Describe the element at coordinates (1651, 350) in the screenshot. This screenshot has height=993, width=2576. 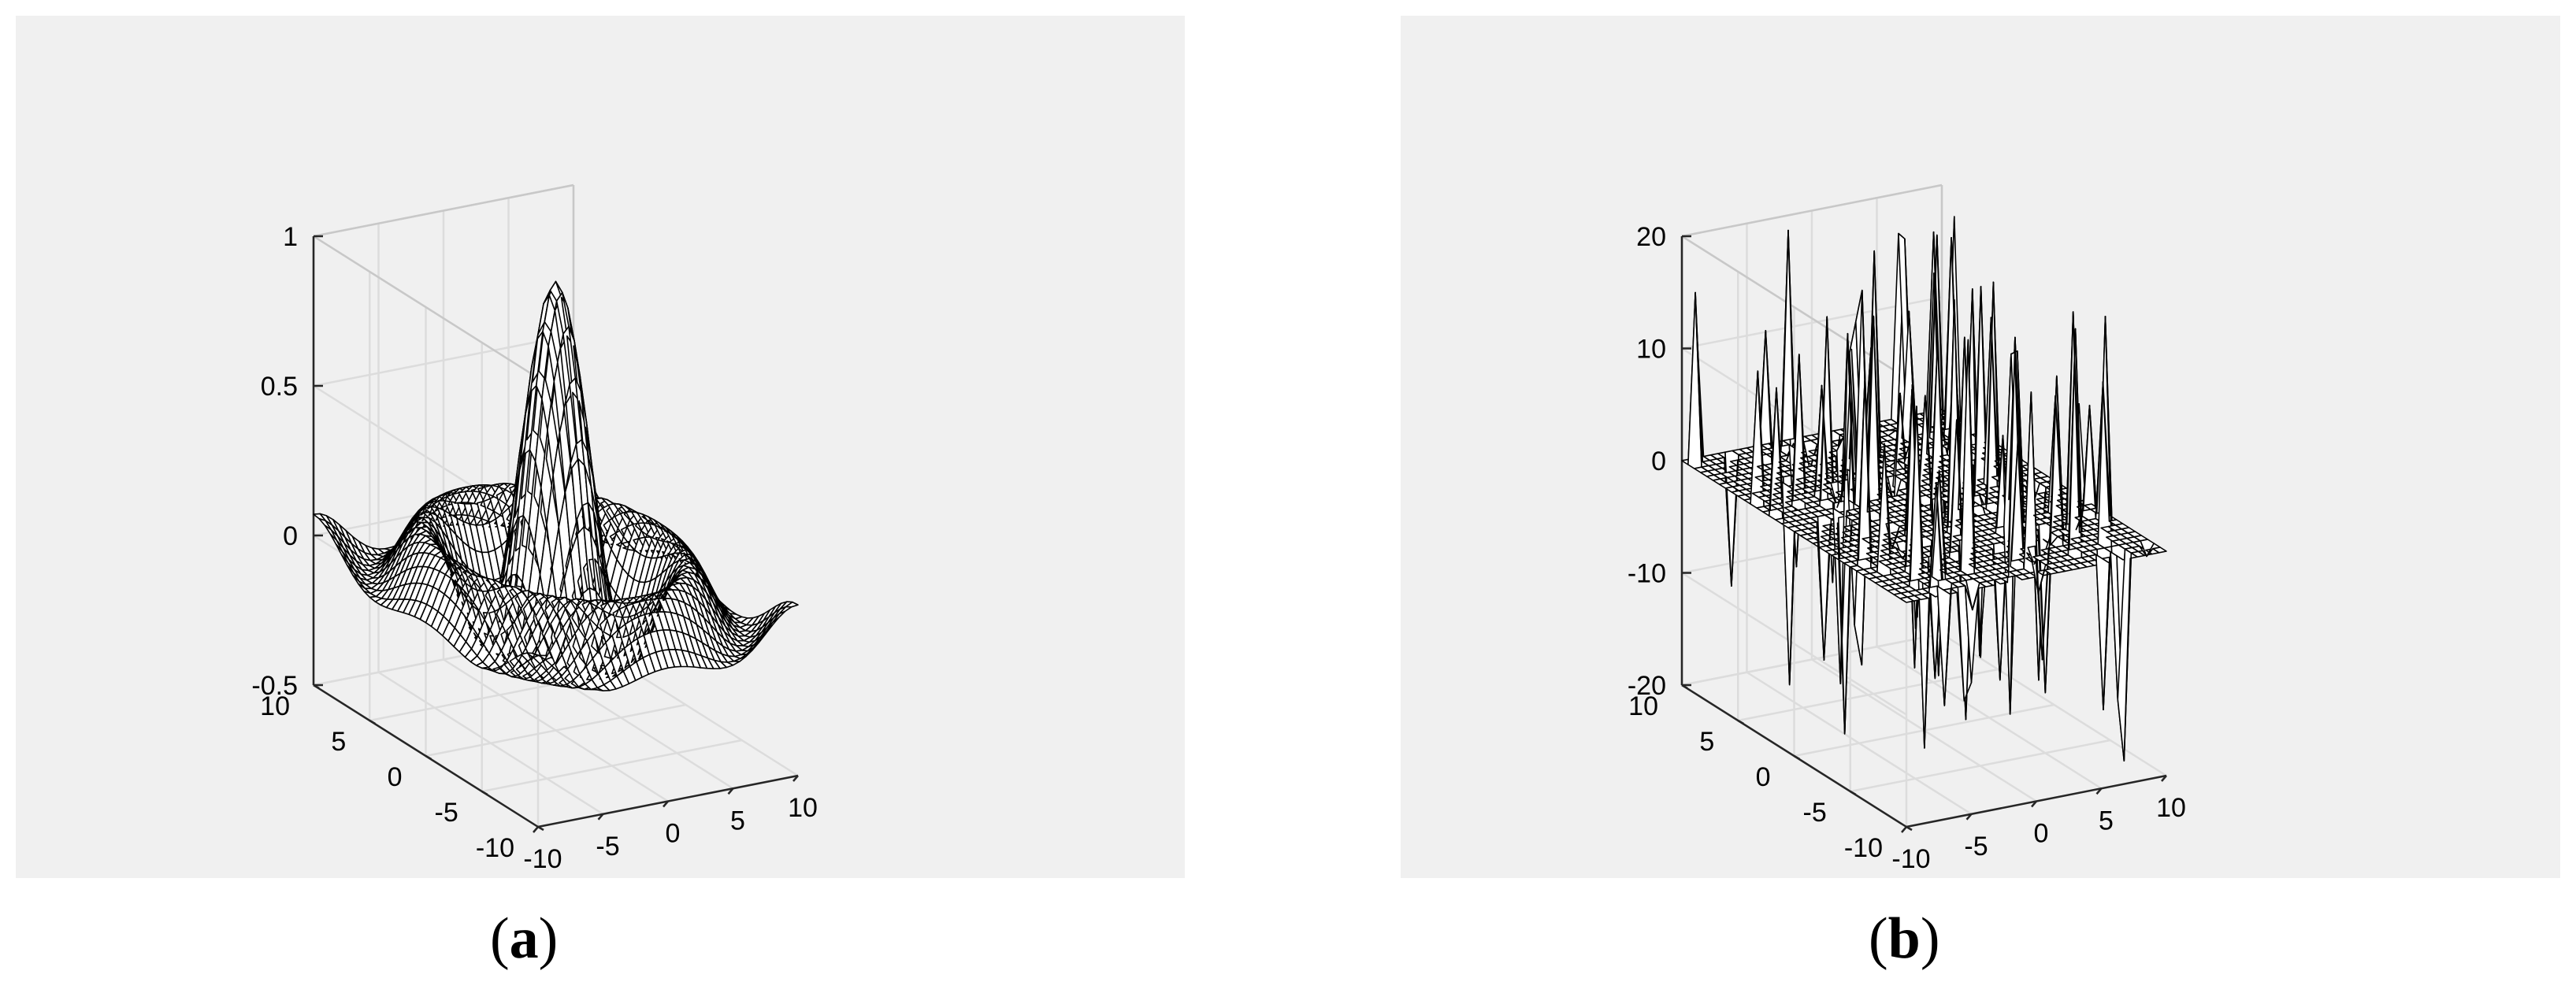
I see `z-tick-label: 10` at that location.